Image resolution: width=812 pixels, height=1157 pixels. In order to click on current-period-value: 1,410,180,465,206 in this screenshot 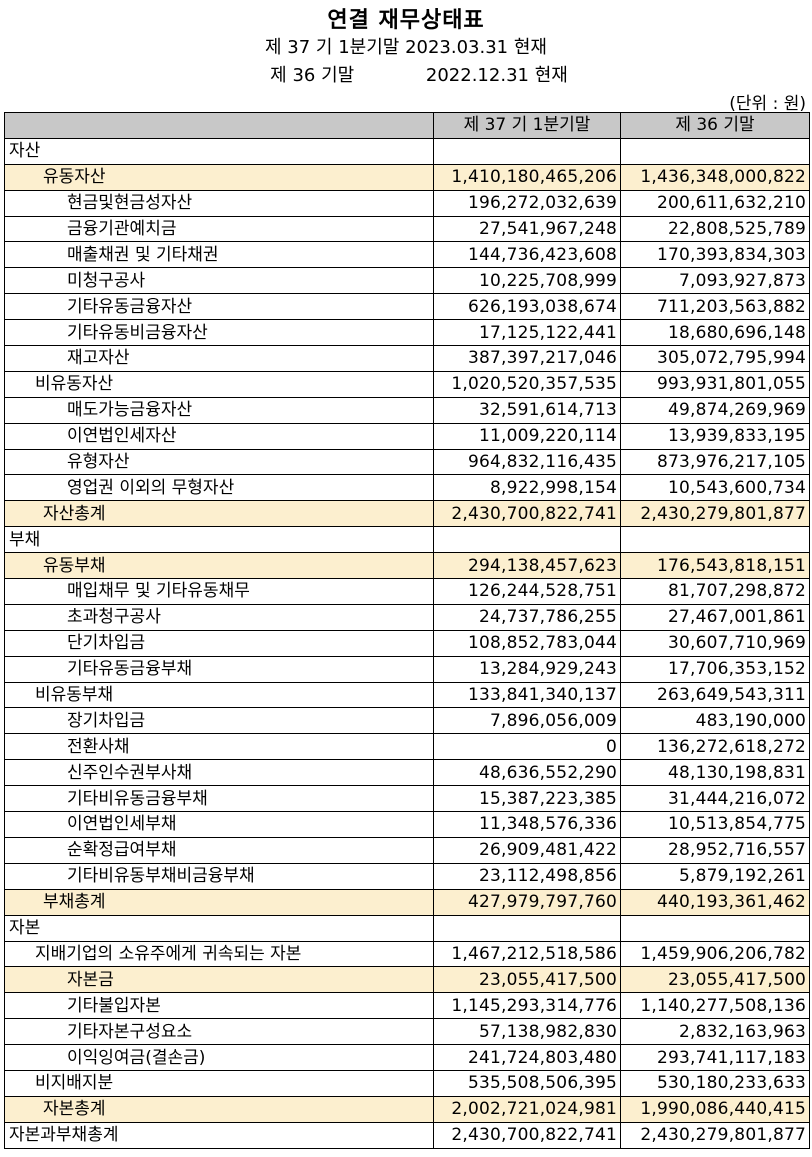, I will do `click(527, 177)`.